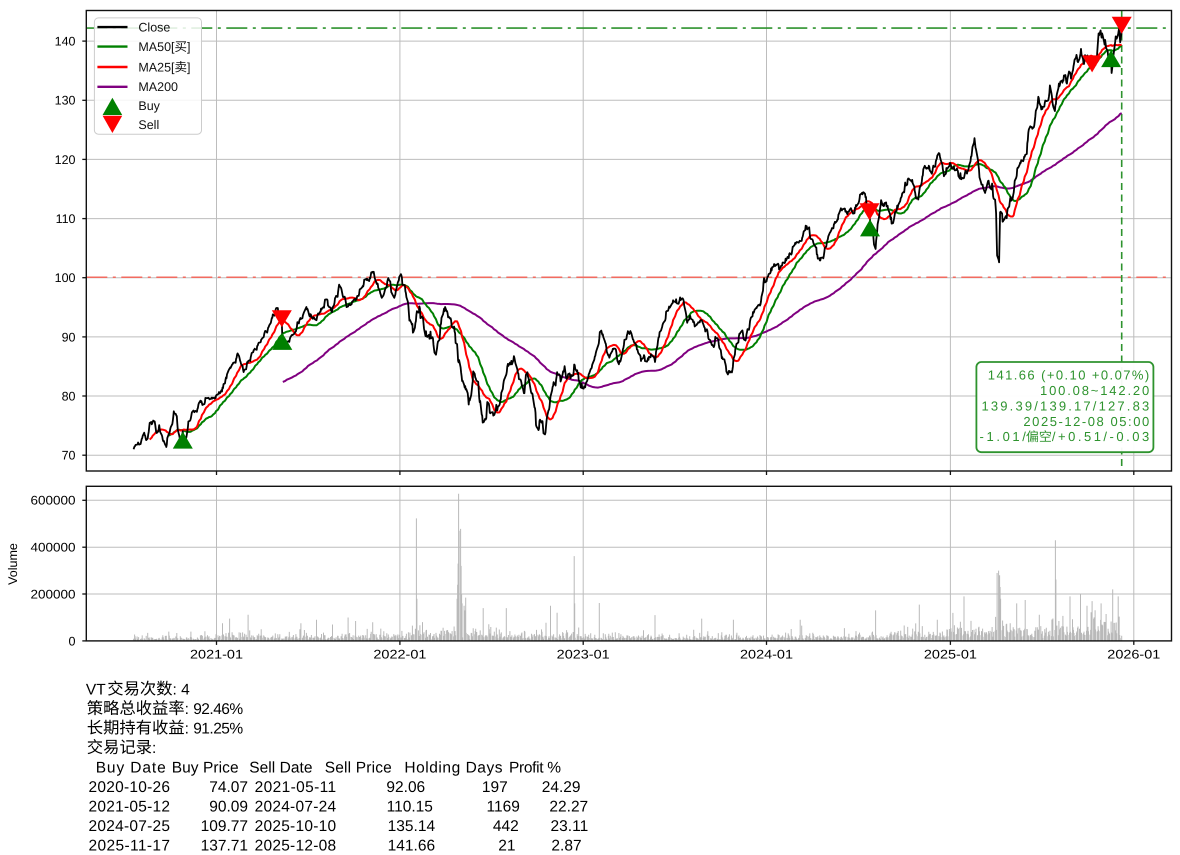 Image resolution: width=1180 pixels, height=855 pixels. What do you see at coordinates (69, 337) in the screenshot?
I see `svg-text: 90` at bounding box center [69, 337].